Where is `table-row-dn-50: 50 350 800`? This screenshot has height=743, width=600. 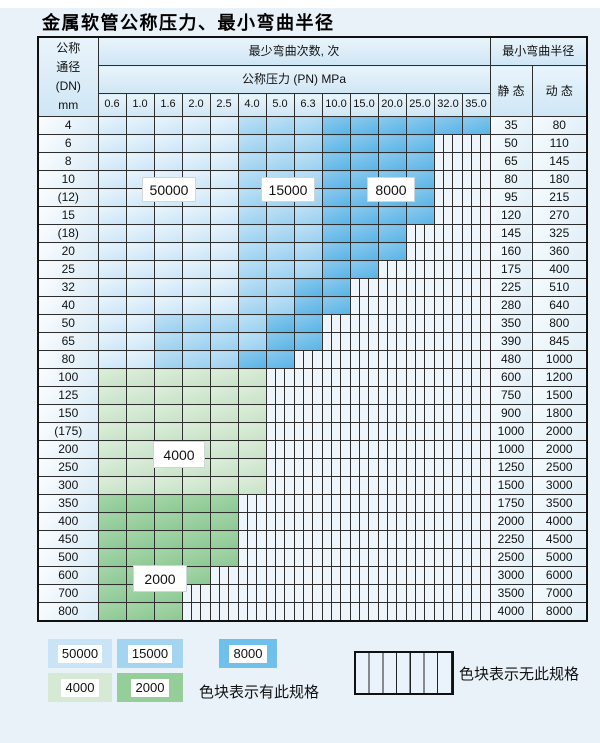 table-row-dn-50: 50 350 800 is located at coordinates (312, 323).